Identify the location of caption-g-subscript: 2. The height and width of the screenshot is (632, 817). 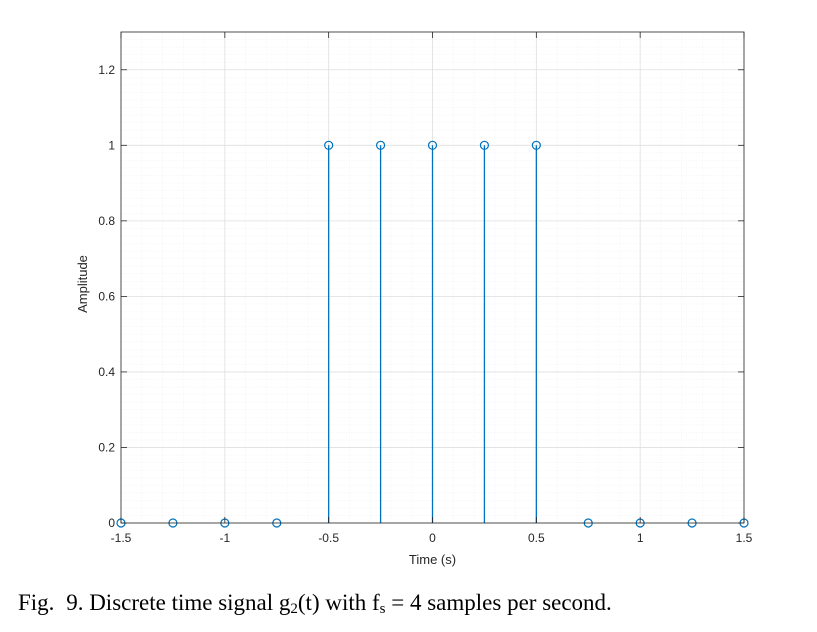
(294, 609).